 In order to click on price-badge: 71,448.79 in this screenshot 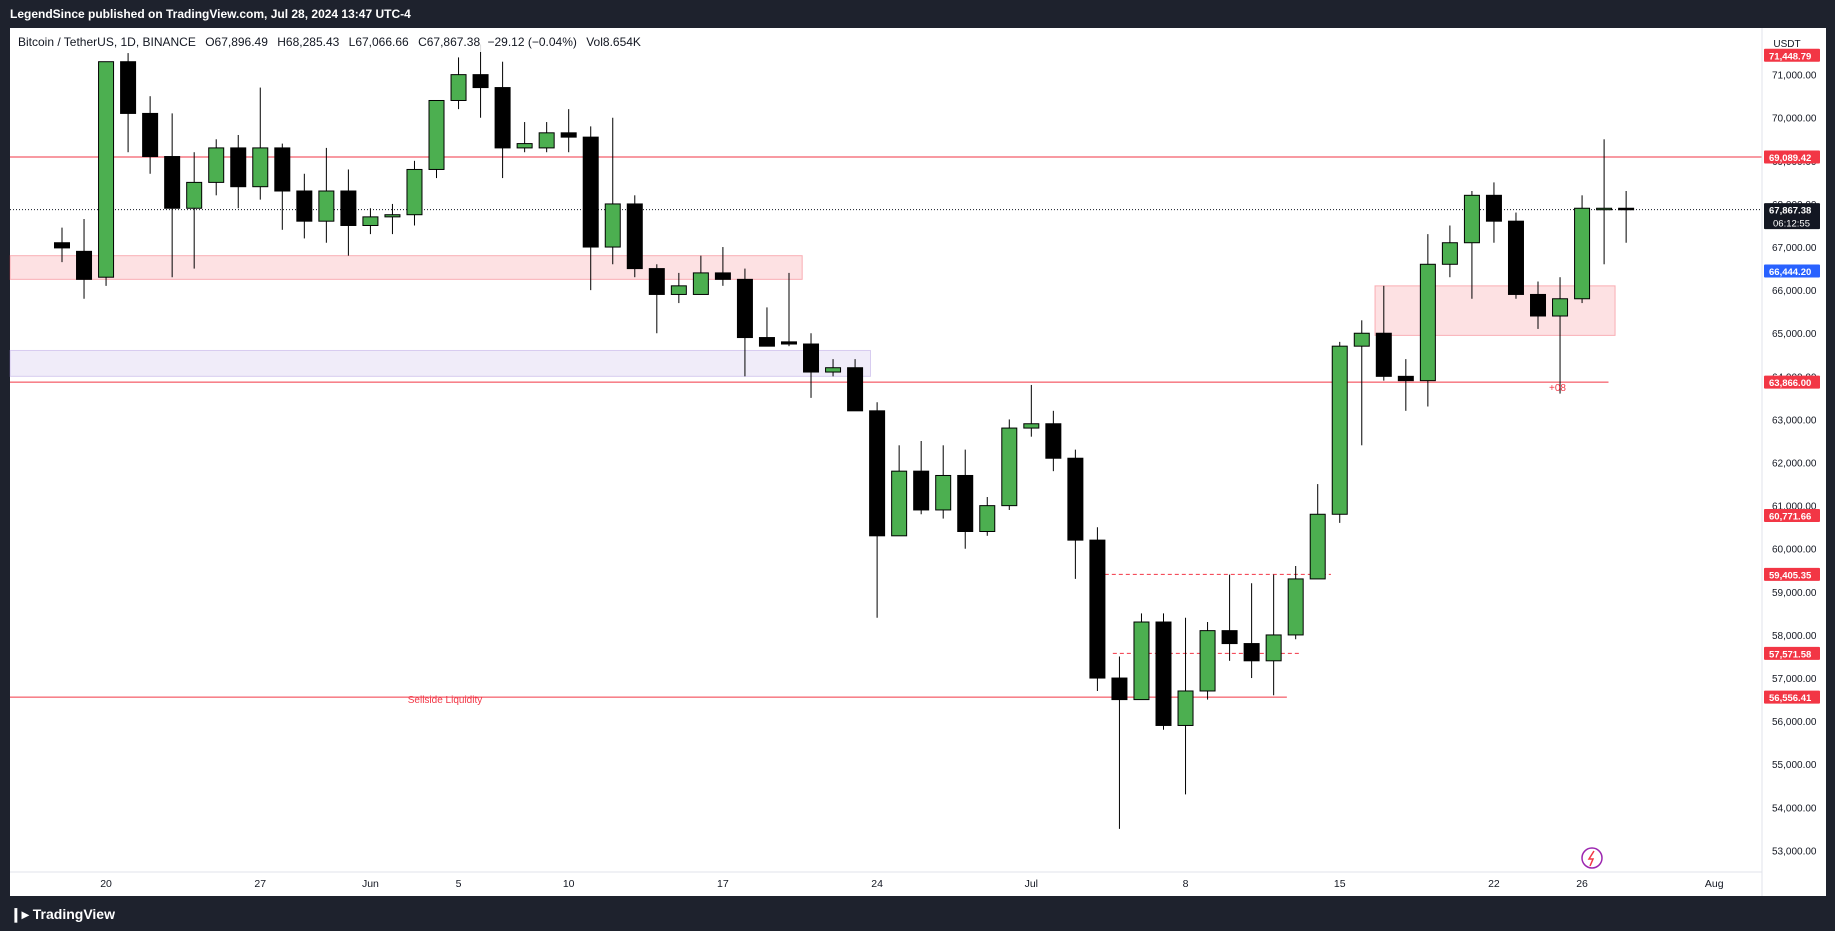, I will do `click(1792, 55)`.